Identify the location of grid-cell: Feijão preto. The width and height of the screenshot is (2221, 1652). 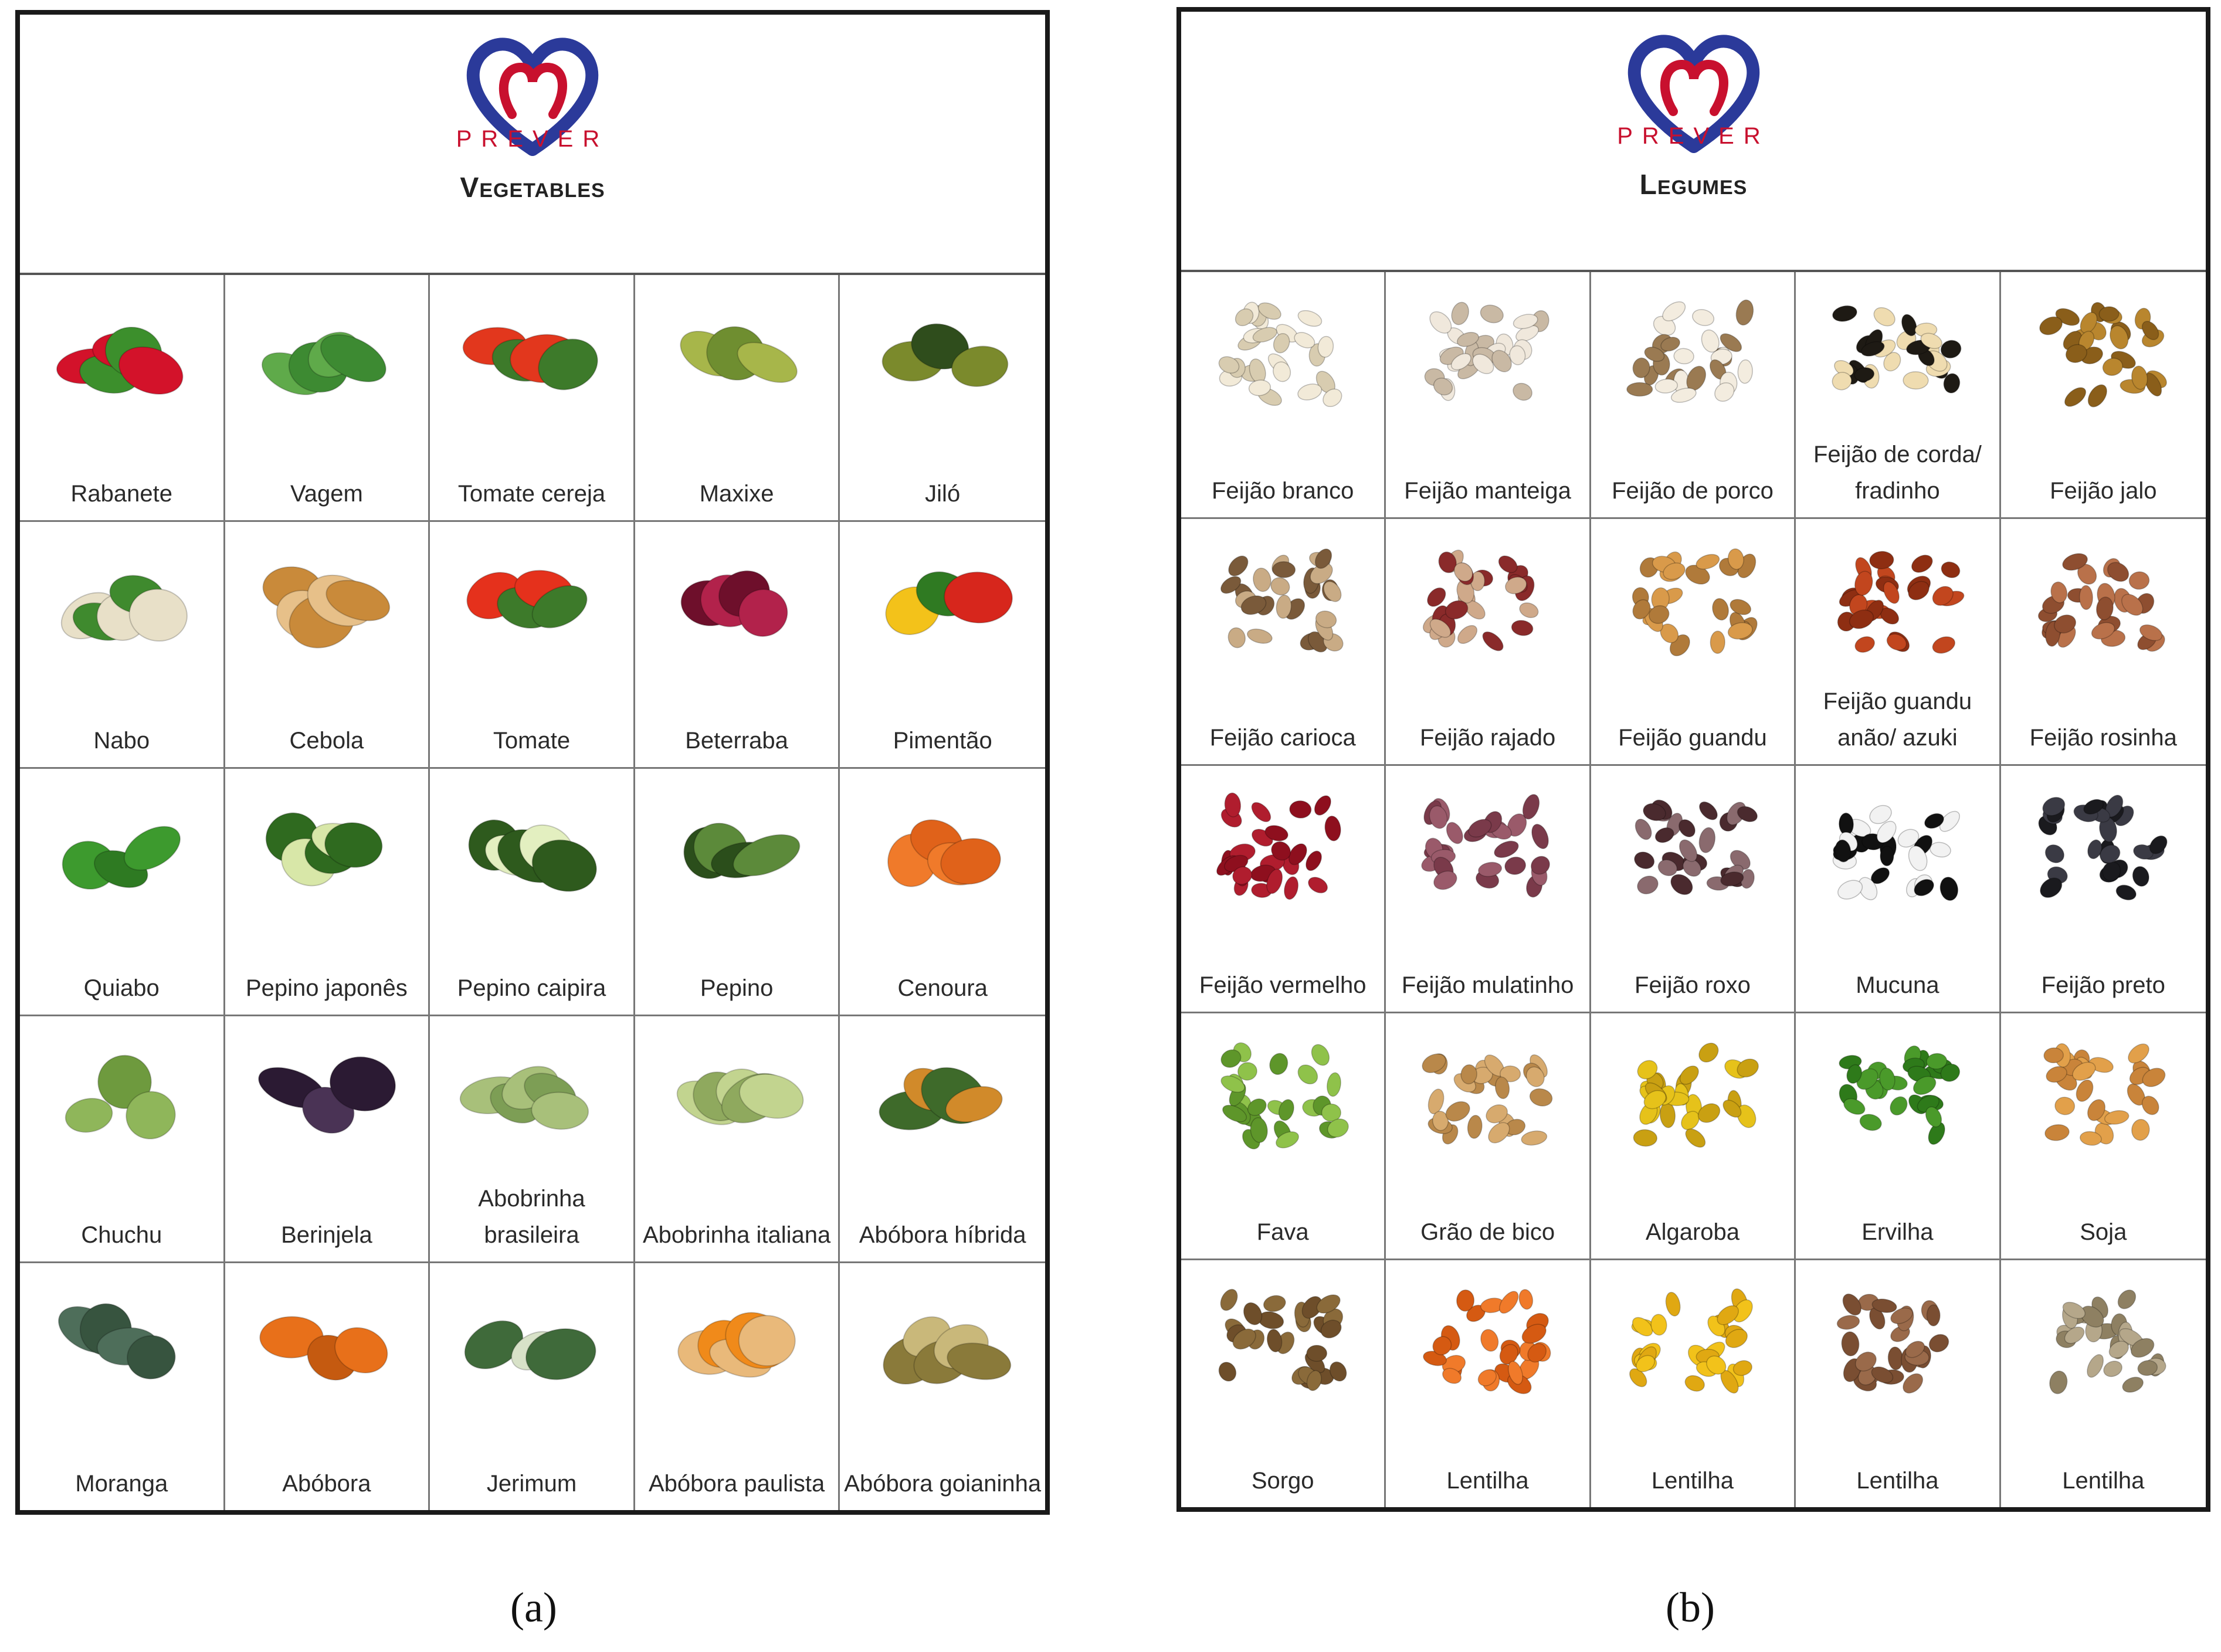
(2103, 889).